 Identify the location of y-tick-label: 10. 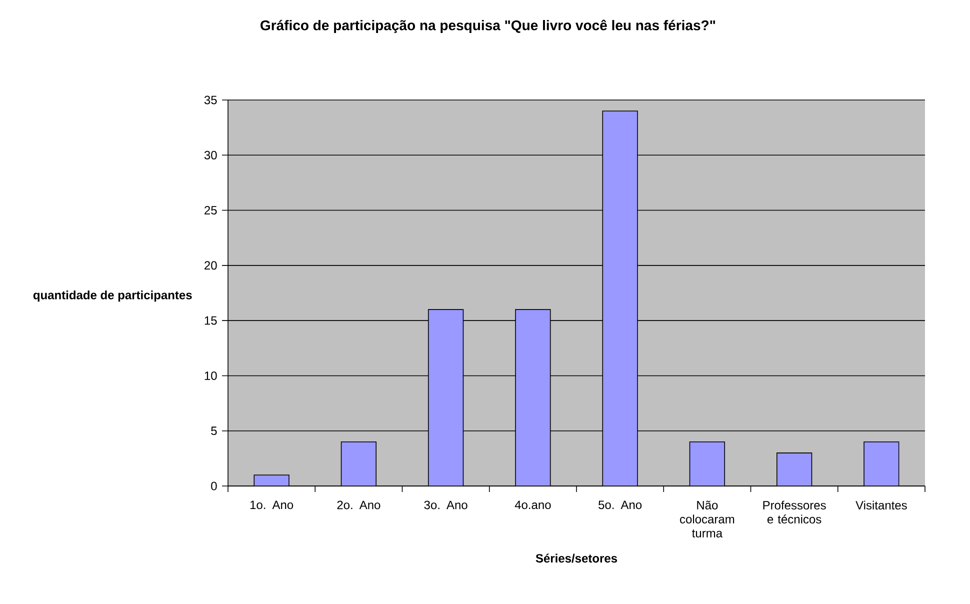
(210, 375).